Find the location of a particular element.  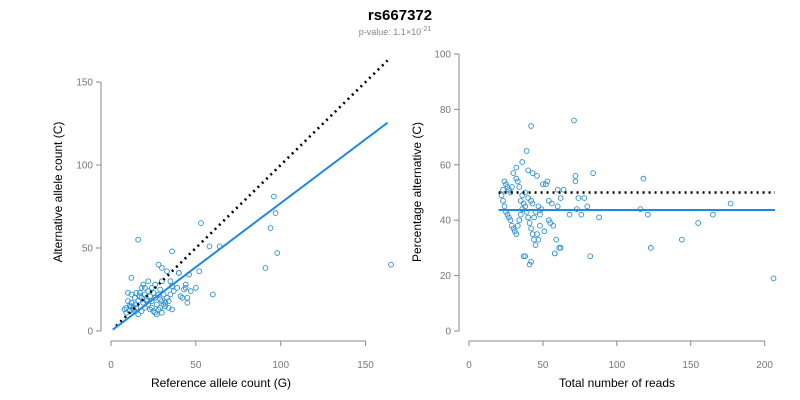

y-tick-label: 50 is located at coordinates (88, 249).